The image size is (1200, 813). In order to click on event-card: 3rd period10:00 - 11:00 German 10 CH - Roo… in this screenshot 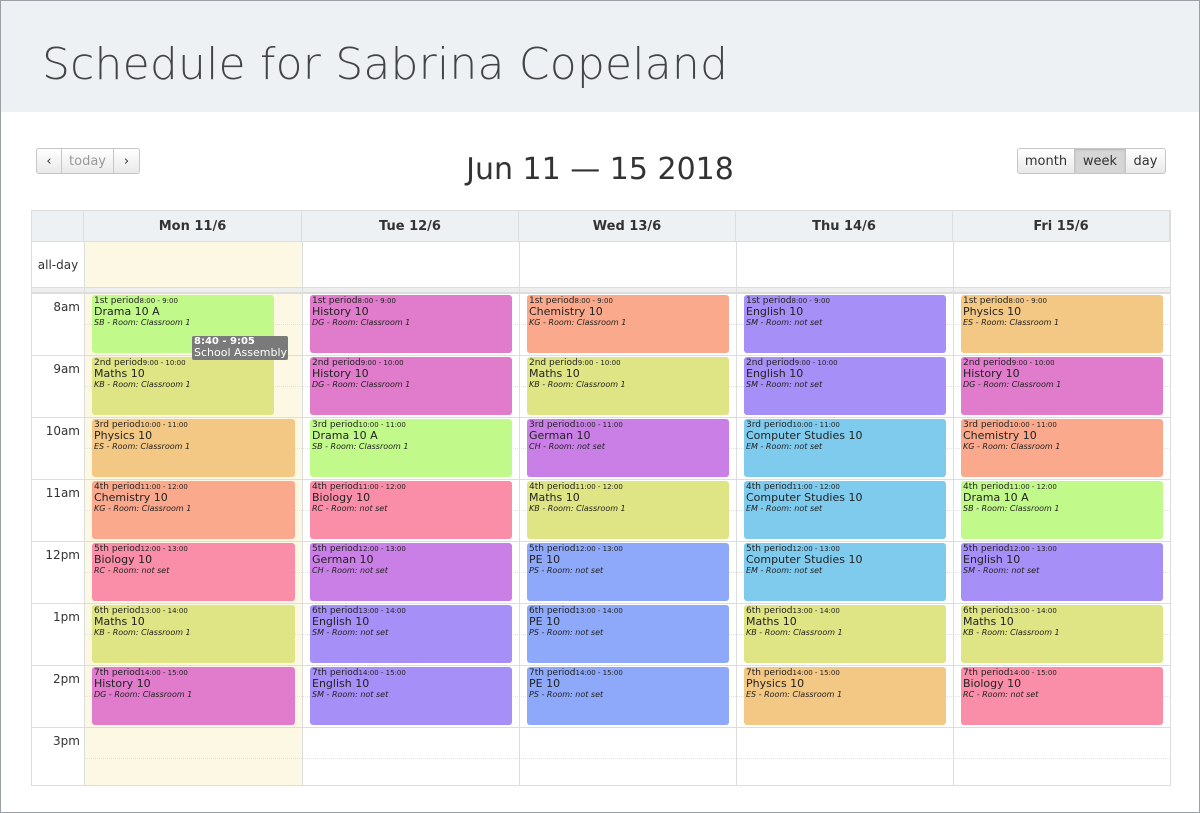, I will do `click(628, 448)`.